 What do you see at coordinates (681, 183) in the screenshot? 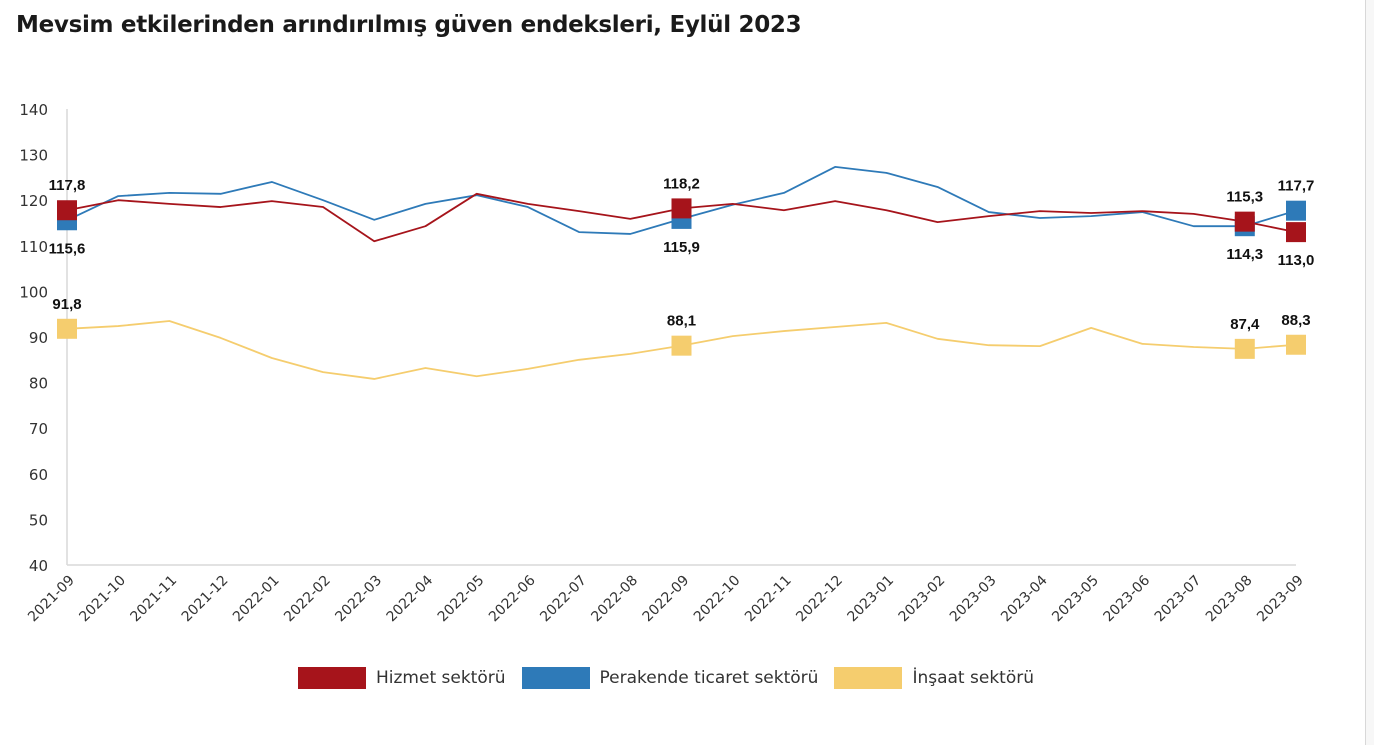
I see `data-label: 118,2` at bounding box center [681, 183].